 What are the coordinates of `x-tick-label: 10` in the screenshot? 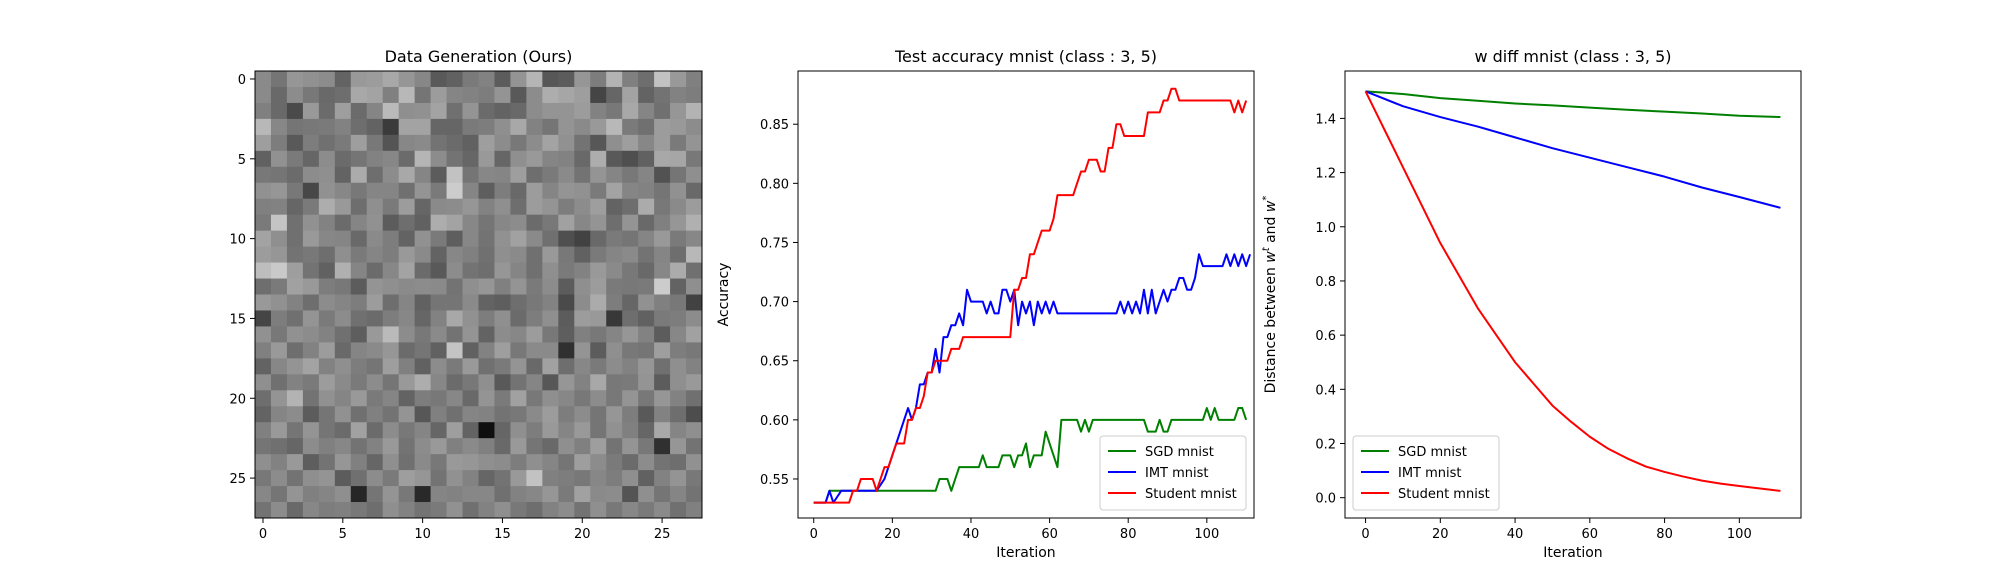 It's located at (422, 534).